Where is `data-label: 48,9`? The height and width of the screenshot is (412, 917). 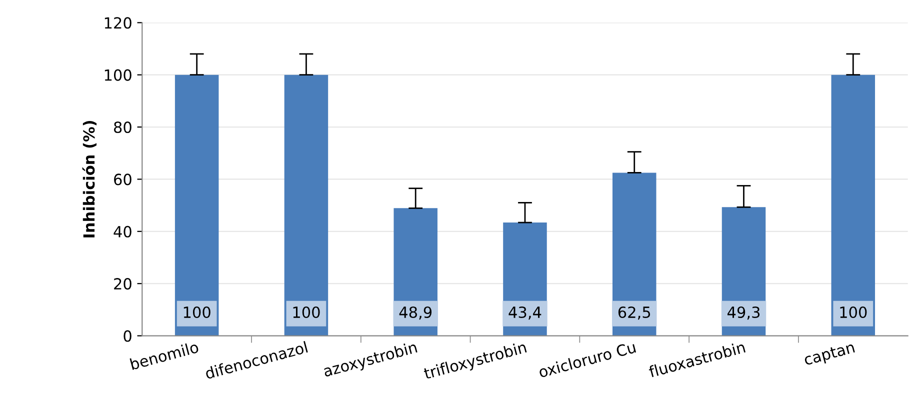
data-label: 48,9 is located at coordinates (415, 313).